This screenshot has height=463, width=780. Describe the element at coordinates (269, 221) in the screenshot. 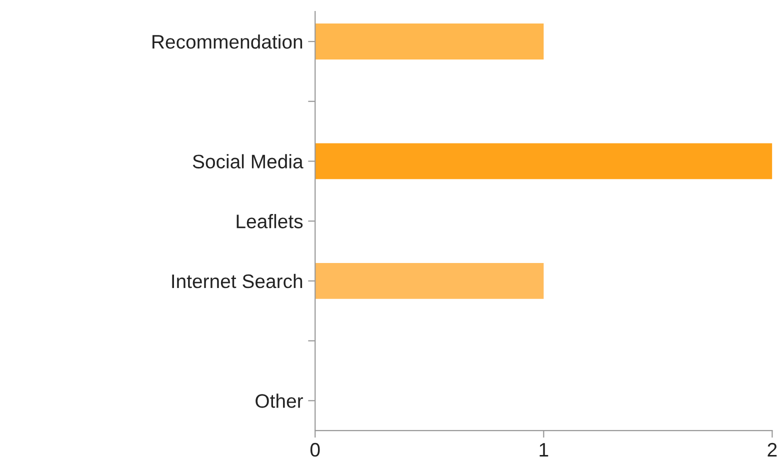

I see `y-tick-label: Leaflets` at that location.